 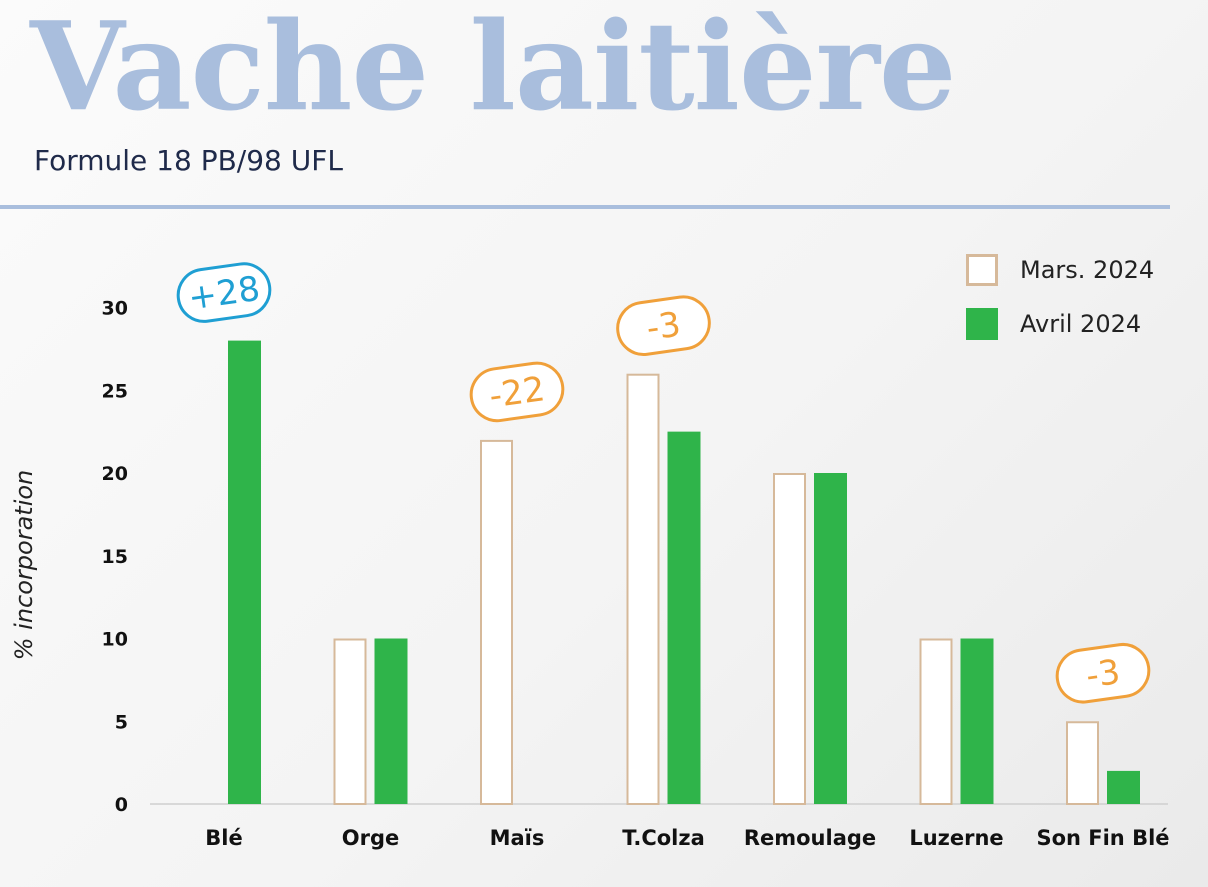 What do you see at coordinates (982, 270) in the screenshot?
I see `legend-swatch-mars` at bounding box center [982, 270].